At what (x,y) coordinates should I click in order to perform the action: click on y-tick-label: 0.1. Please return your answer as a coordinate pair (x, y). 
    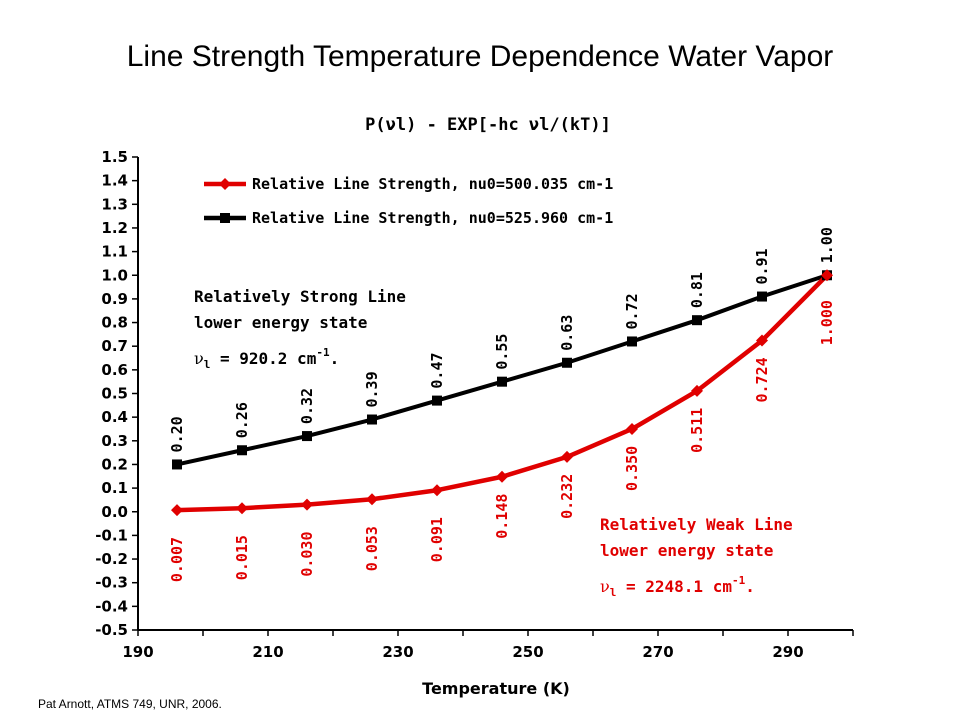
    Looking at the image, I should click on (114, 488).